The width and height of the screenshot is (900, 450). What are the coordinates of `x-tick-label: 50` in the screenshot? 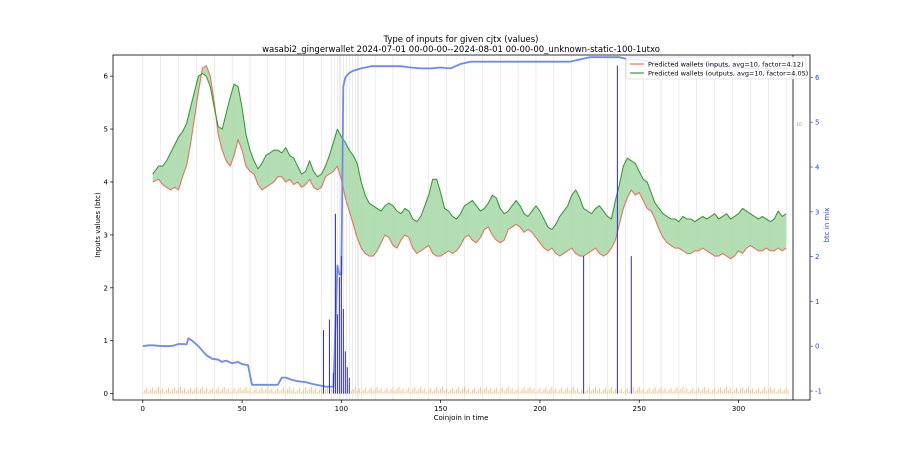 It's located at (242, 409).